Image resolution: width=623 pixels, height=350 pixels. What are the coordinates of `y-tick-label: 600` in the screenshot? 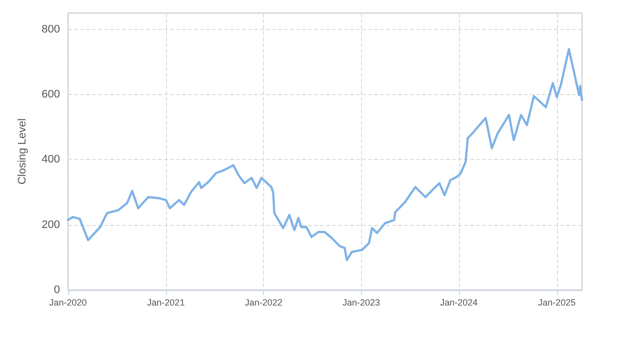 It's located at (51, 94).